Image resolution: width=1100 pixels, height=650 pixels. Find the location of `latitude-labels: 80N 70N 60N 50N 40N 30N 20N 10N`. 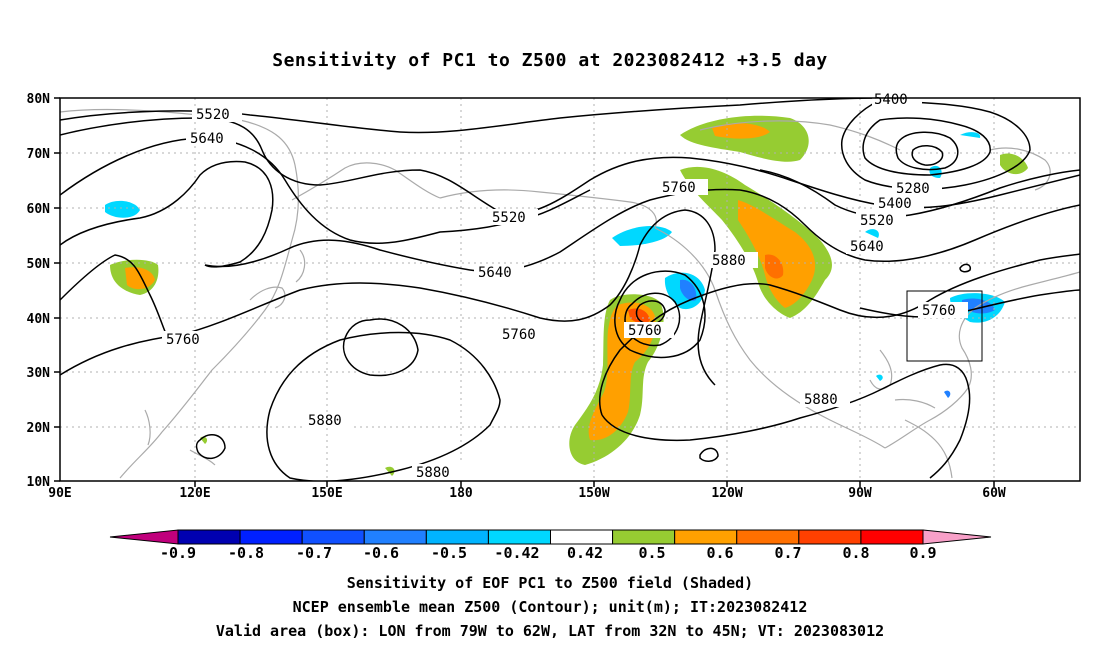

latitude-labels: 80N 70N 60N 50N 40N 30N 20N 10N is located at coordinates (39, 291).